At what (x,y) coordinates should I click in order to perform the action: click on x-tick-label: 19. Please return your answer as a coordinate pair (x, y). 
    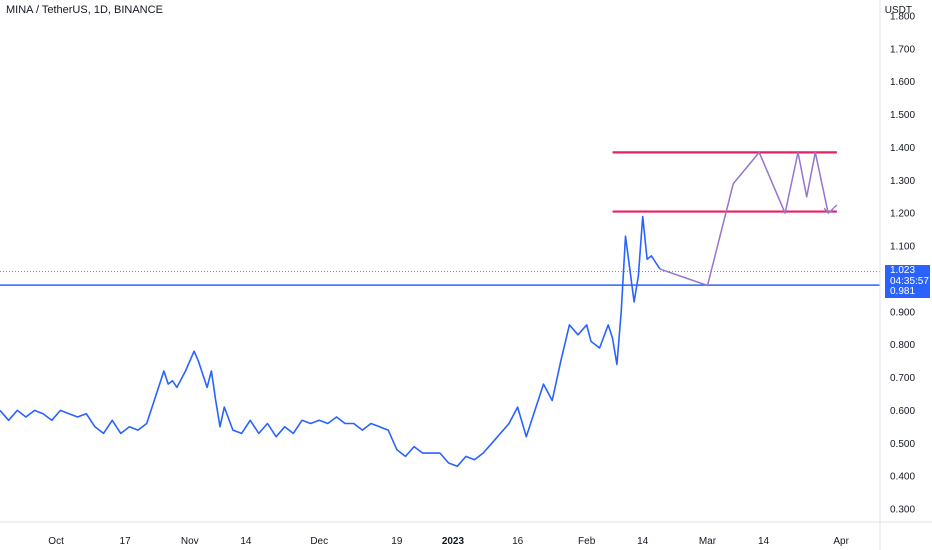
    Looking at the image, I should click on (397, 541).